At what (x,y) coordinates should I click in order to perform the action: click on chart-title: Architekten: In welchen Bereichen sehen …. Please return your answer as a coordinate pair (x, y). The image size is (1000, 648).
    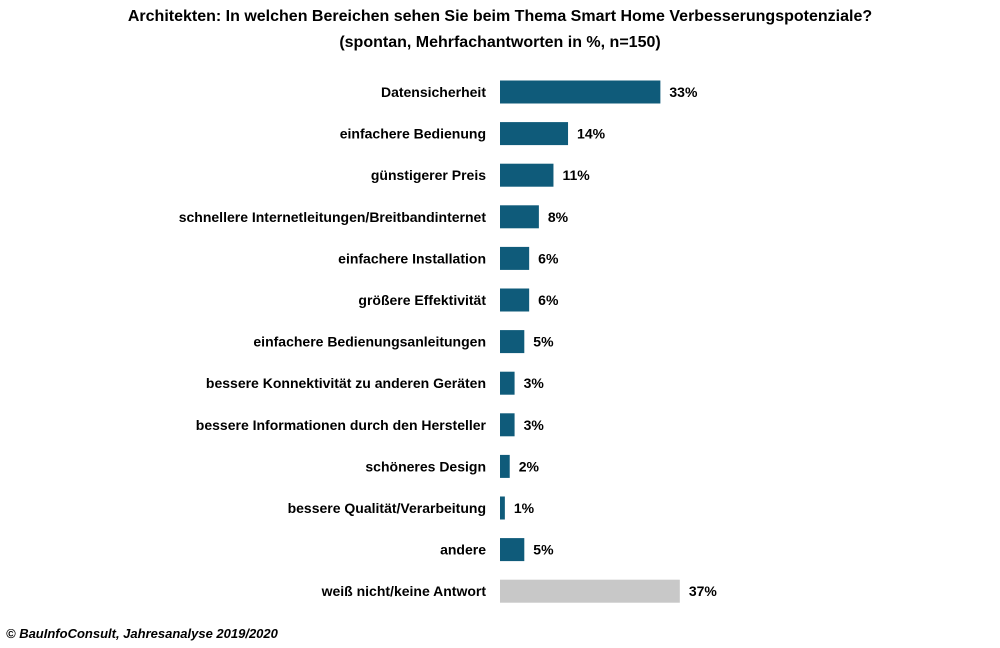
    Looking at the image, I should click on (500, 16).